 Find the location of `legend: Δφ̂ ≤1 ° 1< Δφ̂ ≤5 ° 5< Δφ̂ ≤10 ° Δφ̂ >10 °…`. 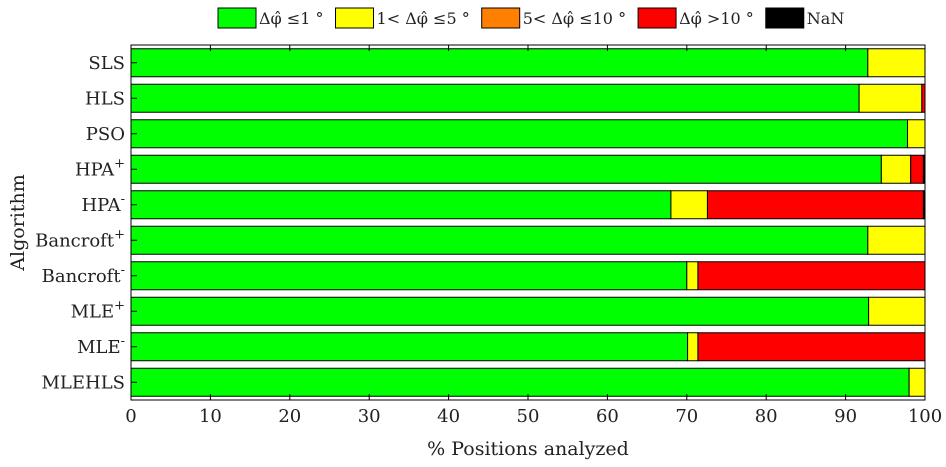

legend: Δφ̂ ≤1 ° 1< Δφ̂ ≤5 ° 5< Δφ̂ ≤10 ° Δφ̂ >10 °… is located at coordinates (531, 18).